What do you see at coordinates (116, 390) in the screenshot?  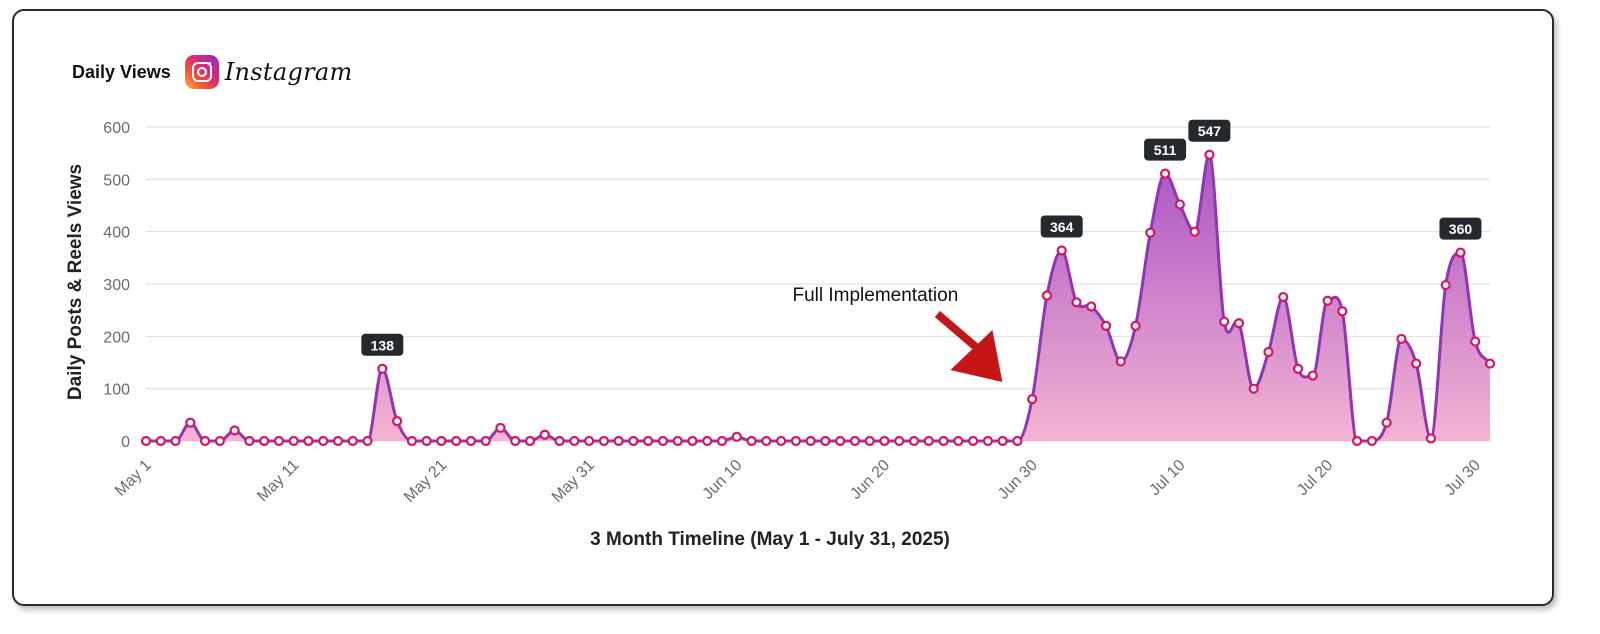 I see `y-tick-label: 100` at bounding box center [116, 390].